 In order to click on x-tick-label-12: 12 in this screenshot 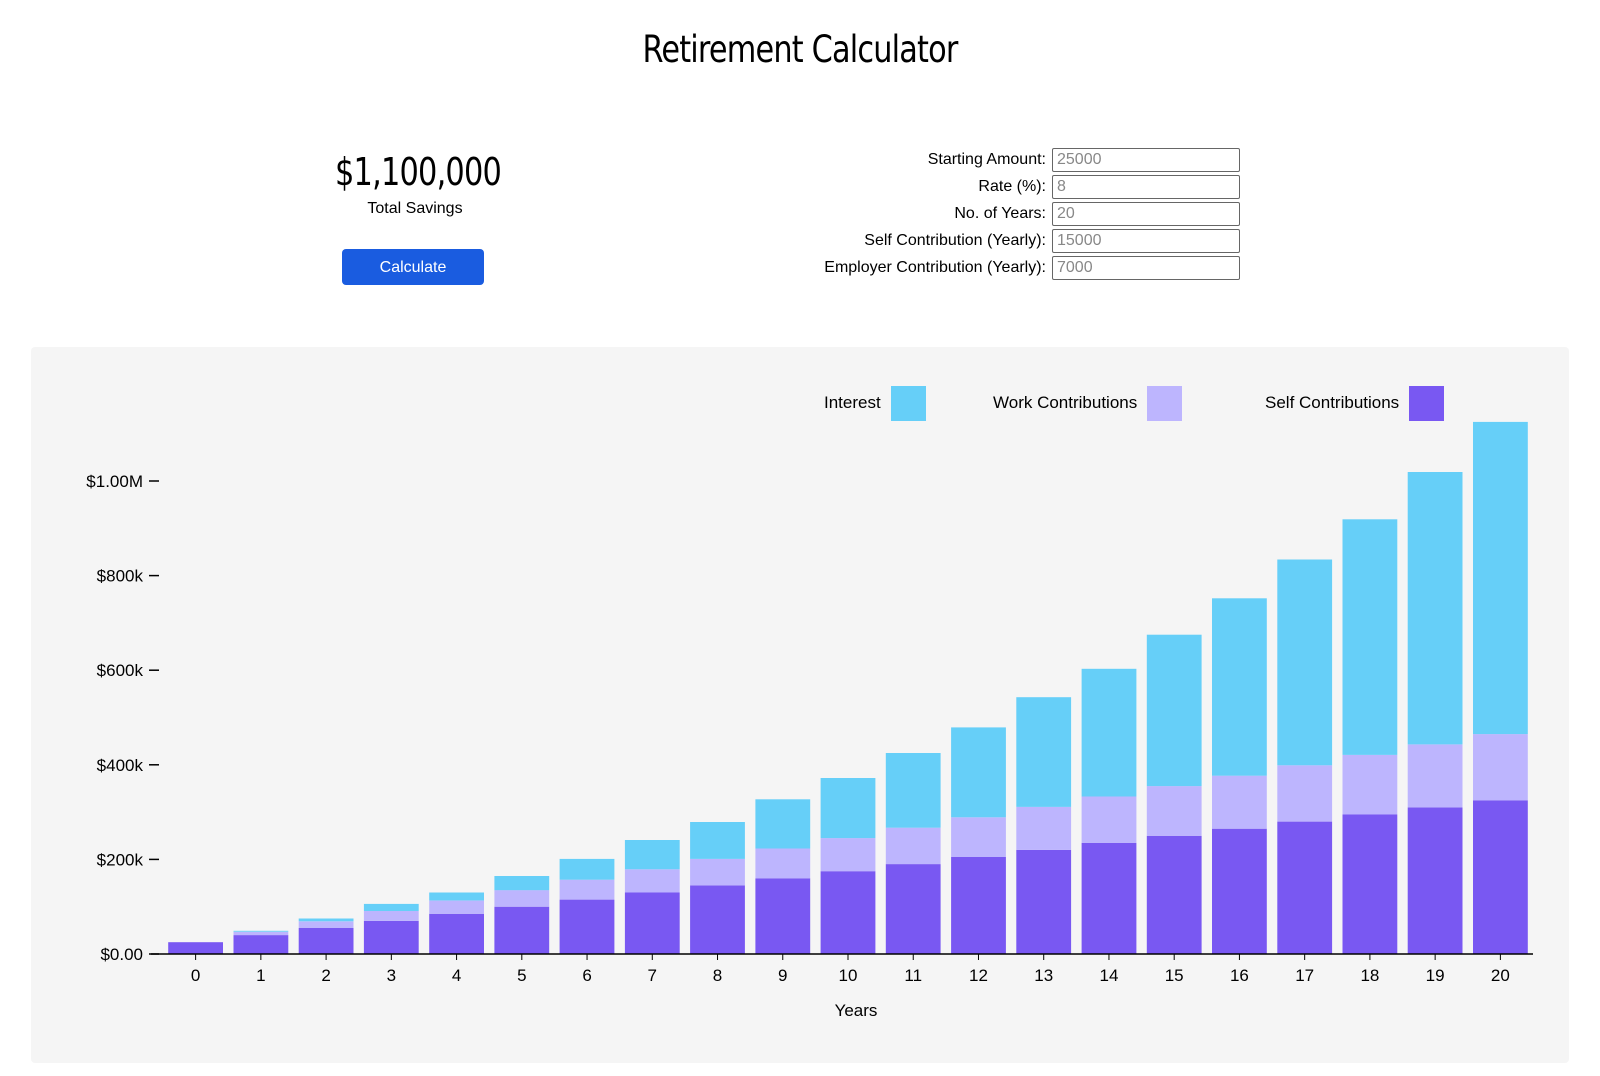, I will do `click(978, 975)`.